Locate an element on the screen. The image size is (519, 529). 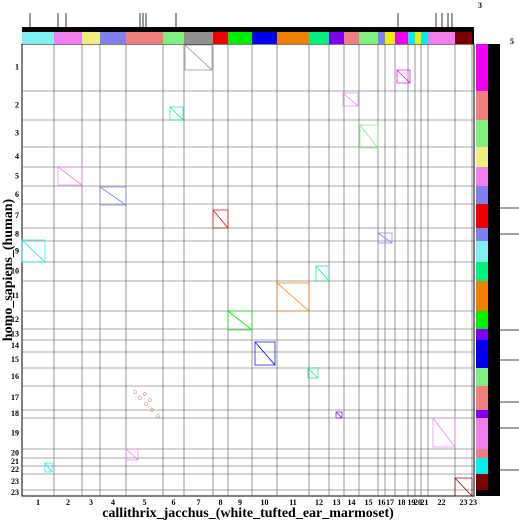
y-tick-label: 7 is located at coordinates (17, 215).